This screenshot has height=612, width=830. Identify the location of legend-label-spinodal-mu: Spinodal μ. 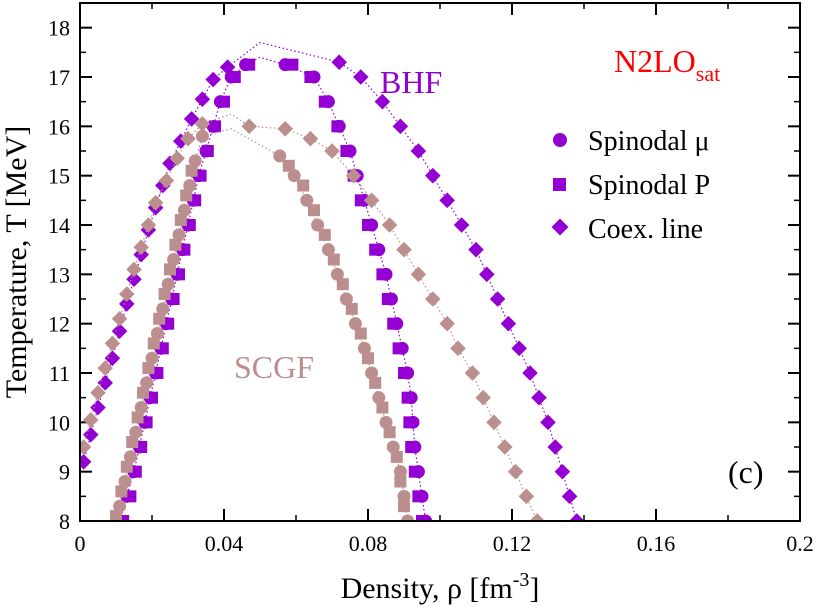
(649, 141).